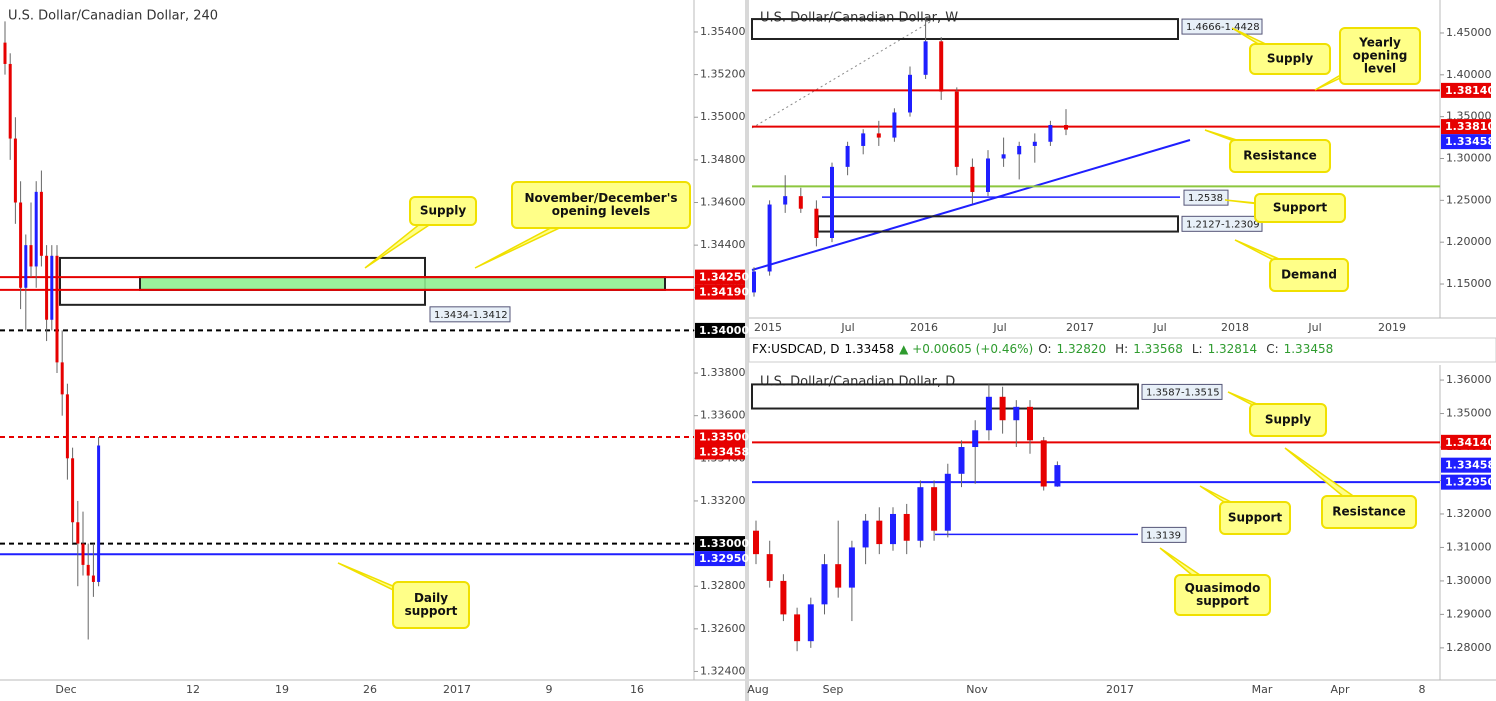 The image size is (1496, 701). I want to click on x-tick-label: Dec, so click(65, 689).